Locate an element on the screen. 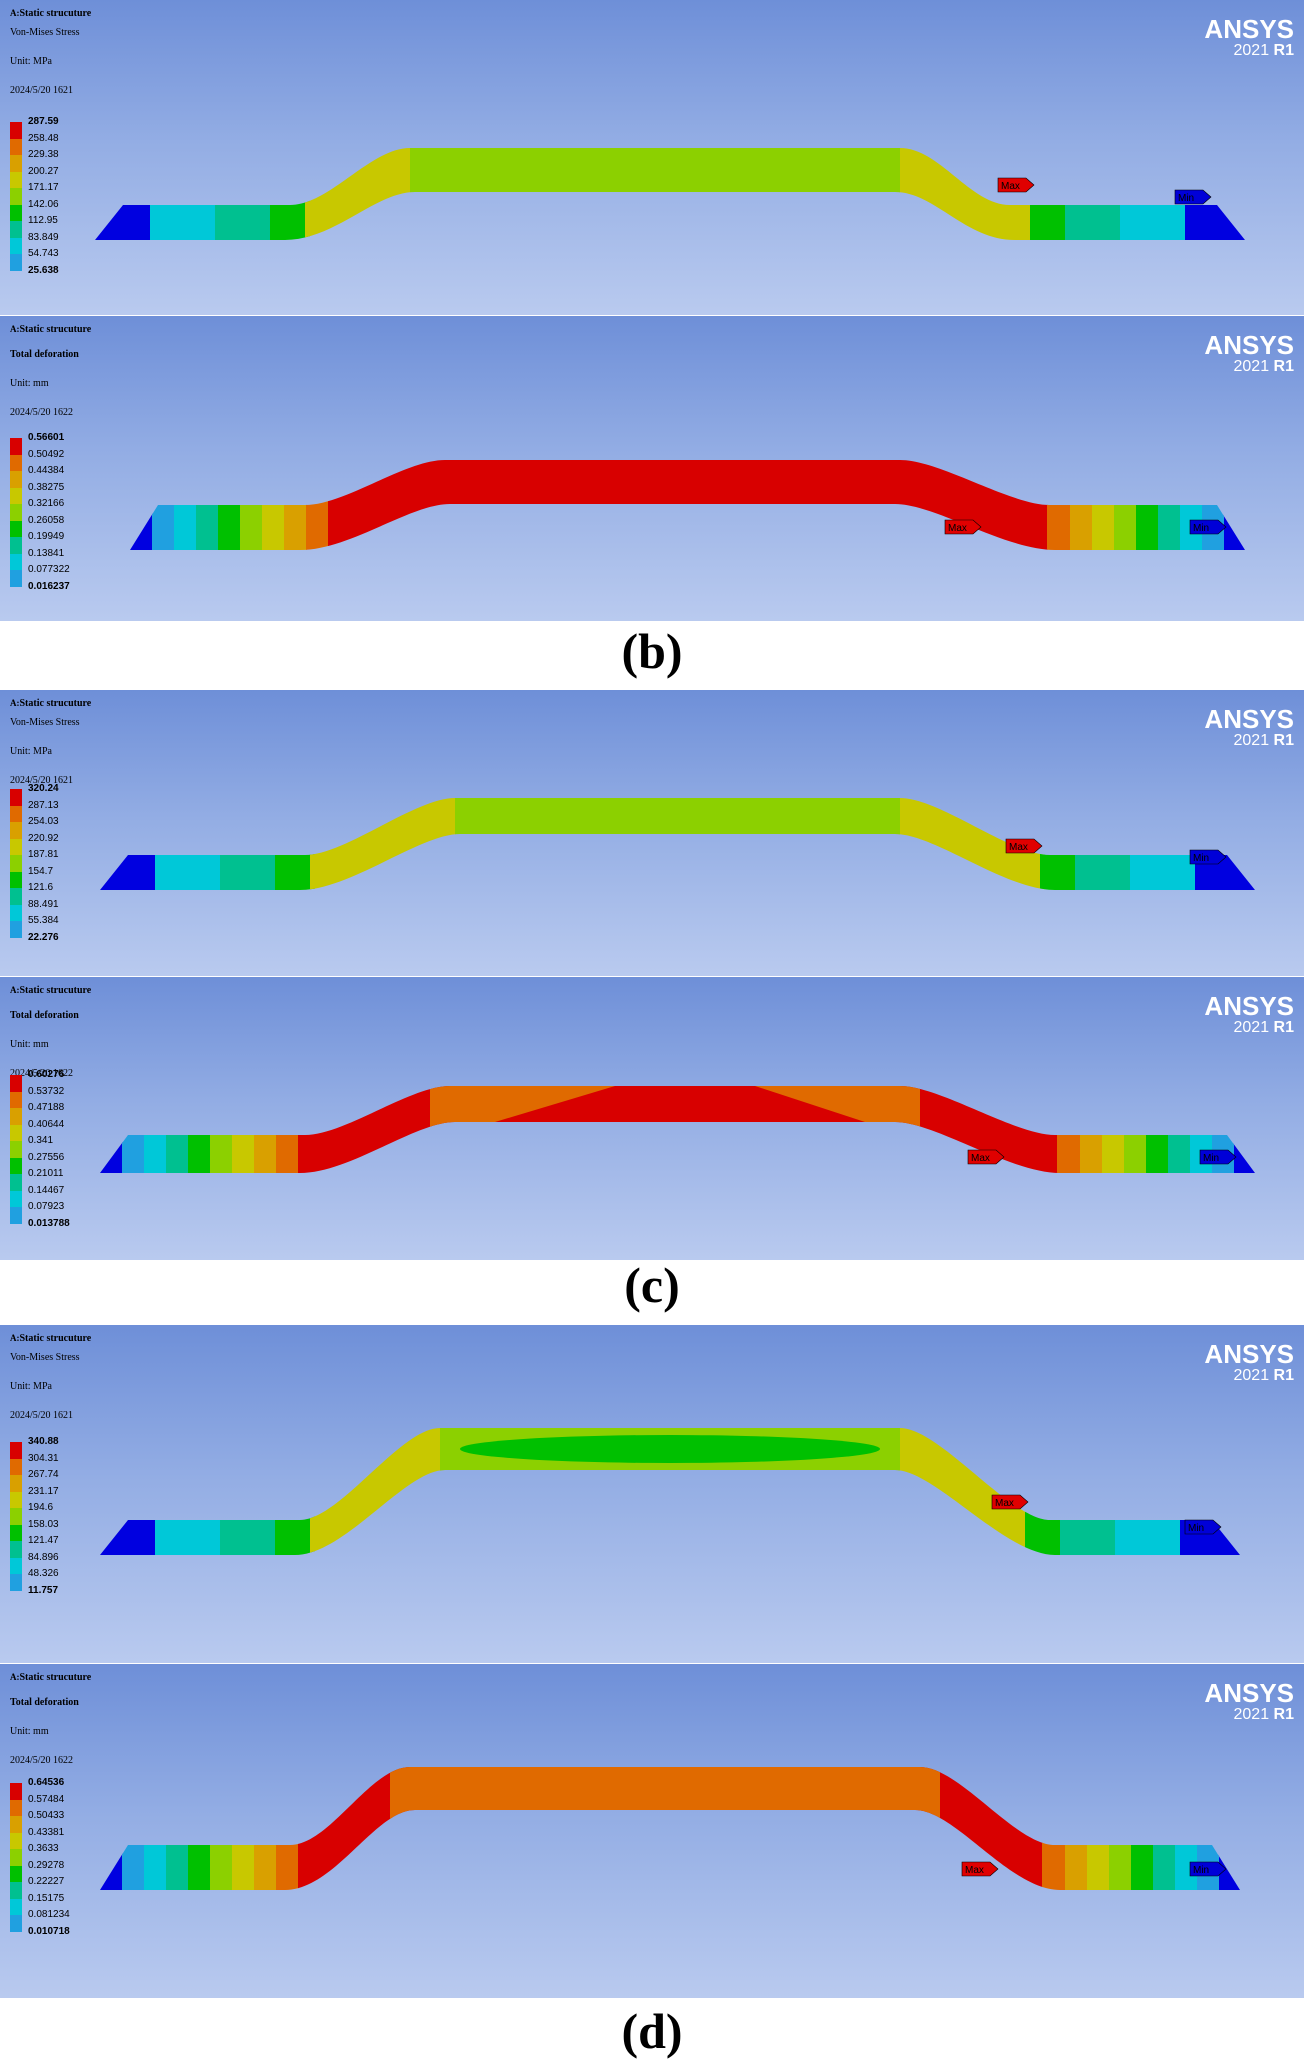  legend-value: 229.38 is located at coordinates (43, 154).